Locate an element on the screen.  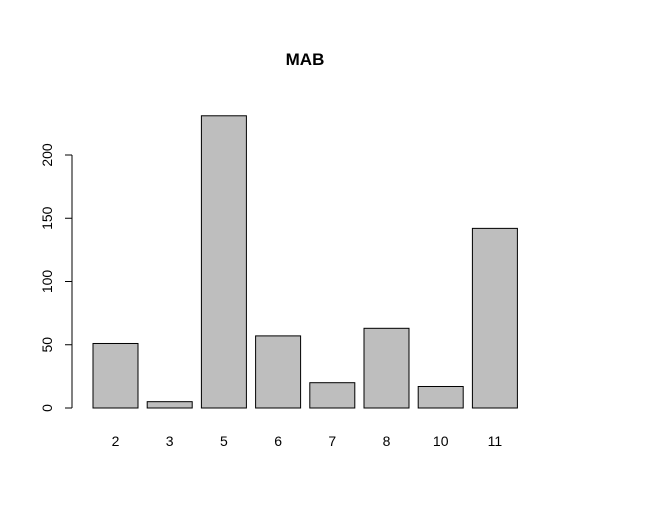
x-tick-label: 5 is located at coordinates (224, 441).